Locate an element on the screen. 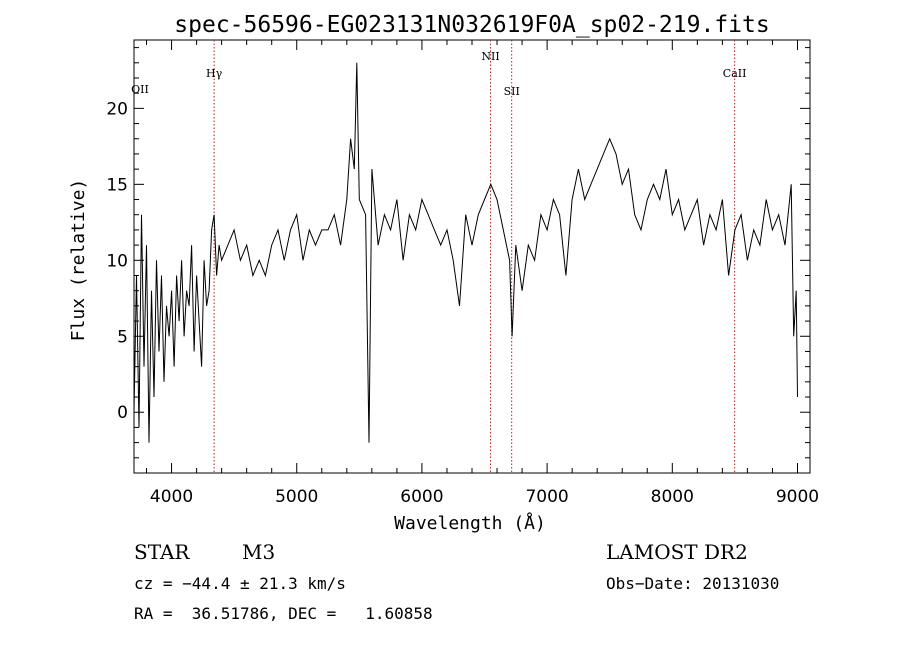 The width and height of the screenshot is (900, 649). x-tick-label: 7000 is located at coordinates (546, 497).